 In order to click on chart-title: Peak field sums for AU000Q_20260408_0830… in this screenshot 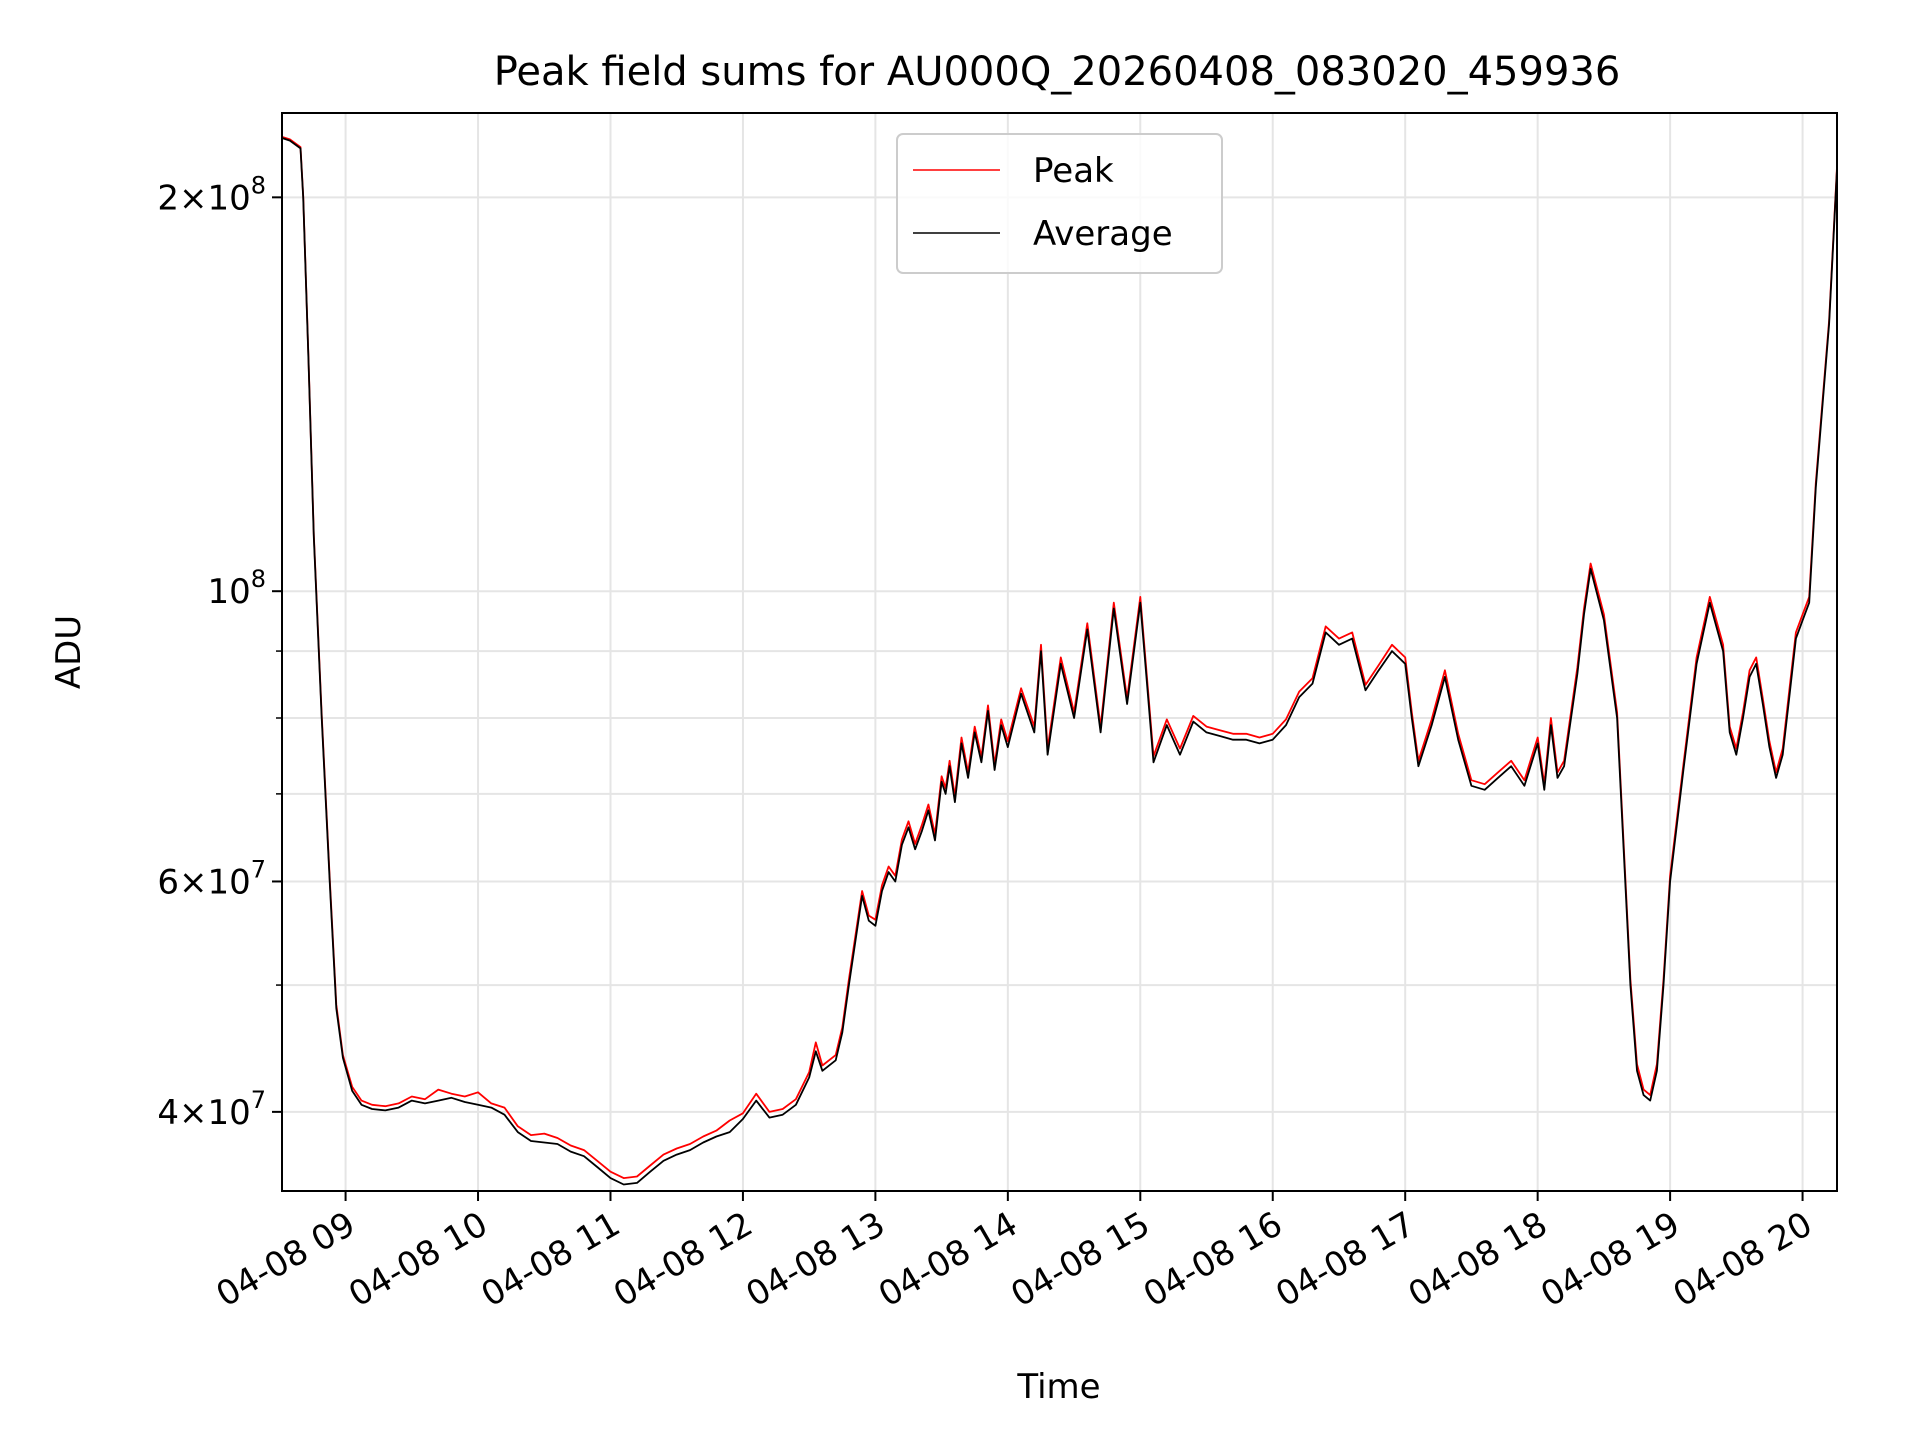, I will do `click(1057, 72)`.